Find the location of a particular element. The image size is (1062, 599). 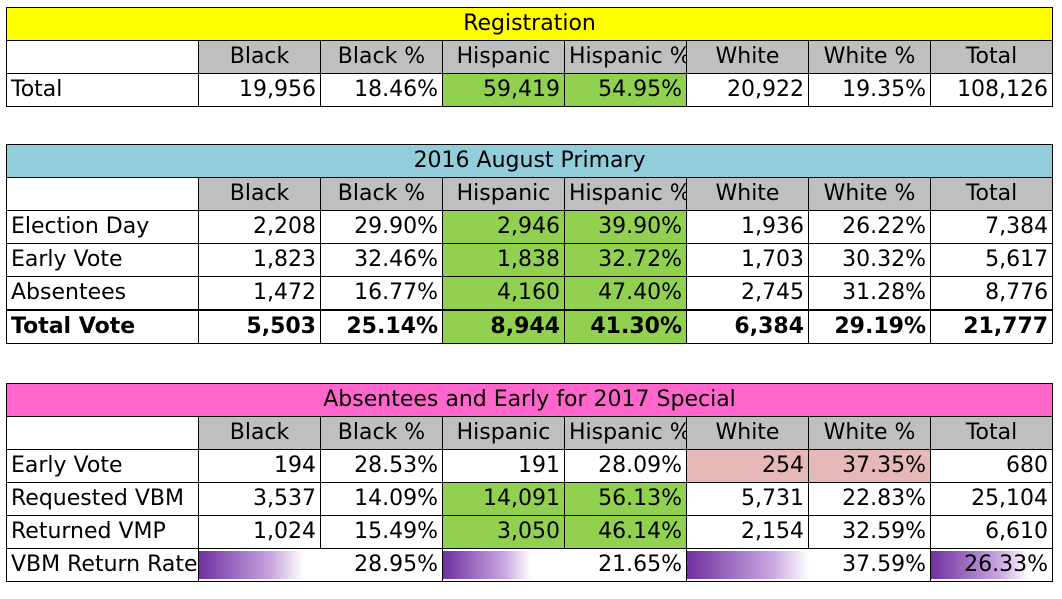

cell-black: 194 is located at coordinates (259, 466).